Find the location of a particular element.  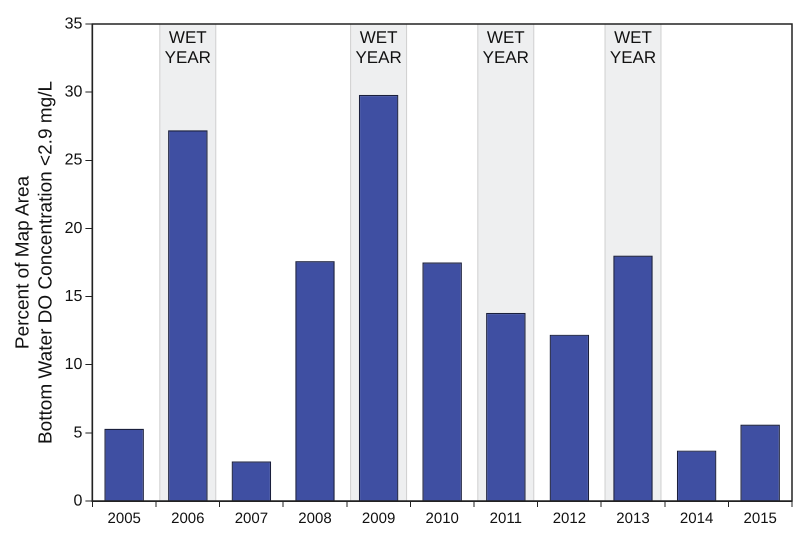

y-tick-label: 30 is located at coordinates (73, 92).